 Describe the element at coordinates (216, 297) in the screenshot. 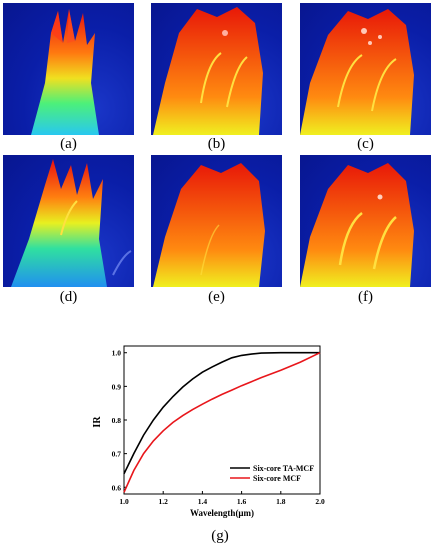

I see `panel-e-label: (e)` at that location.